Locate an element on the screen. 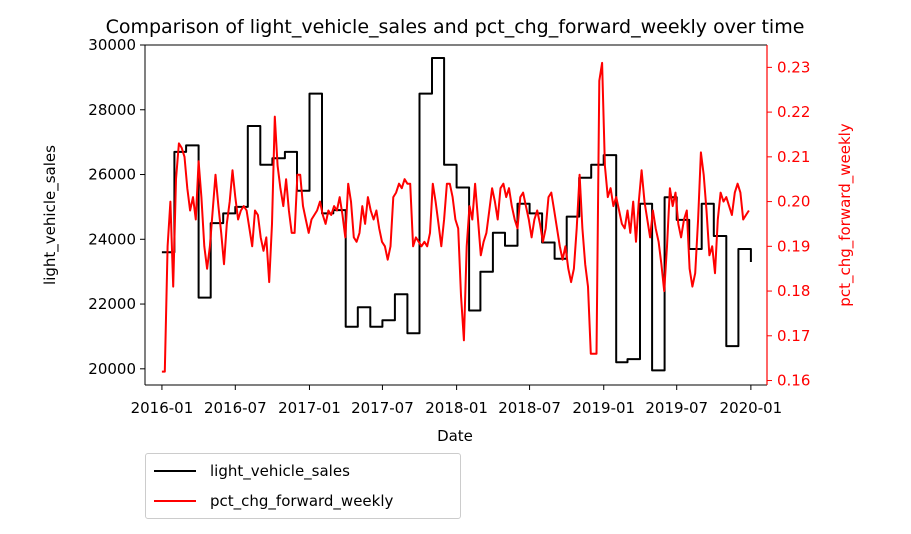  legend-label: pct_chg_forward_weekly is located at coordinates (302, 501).